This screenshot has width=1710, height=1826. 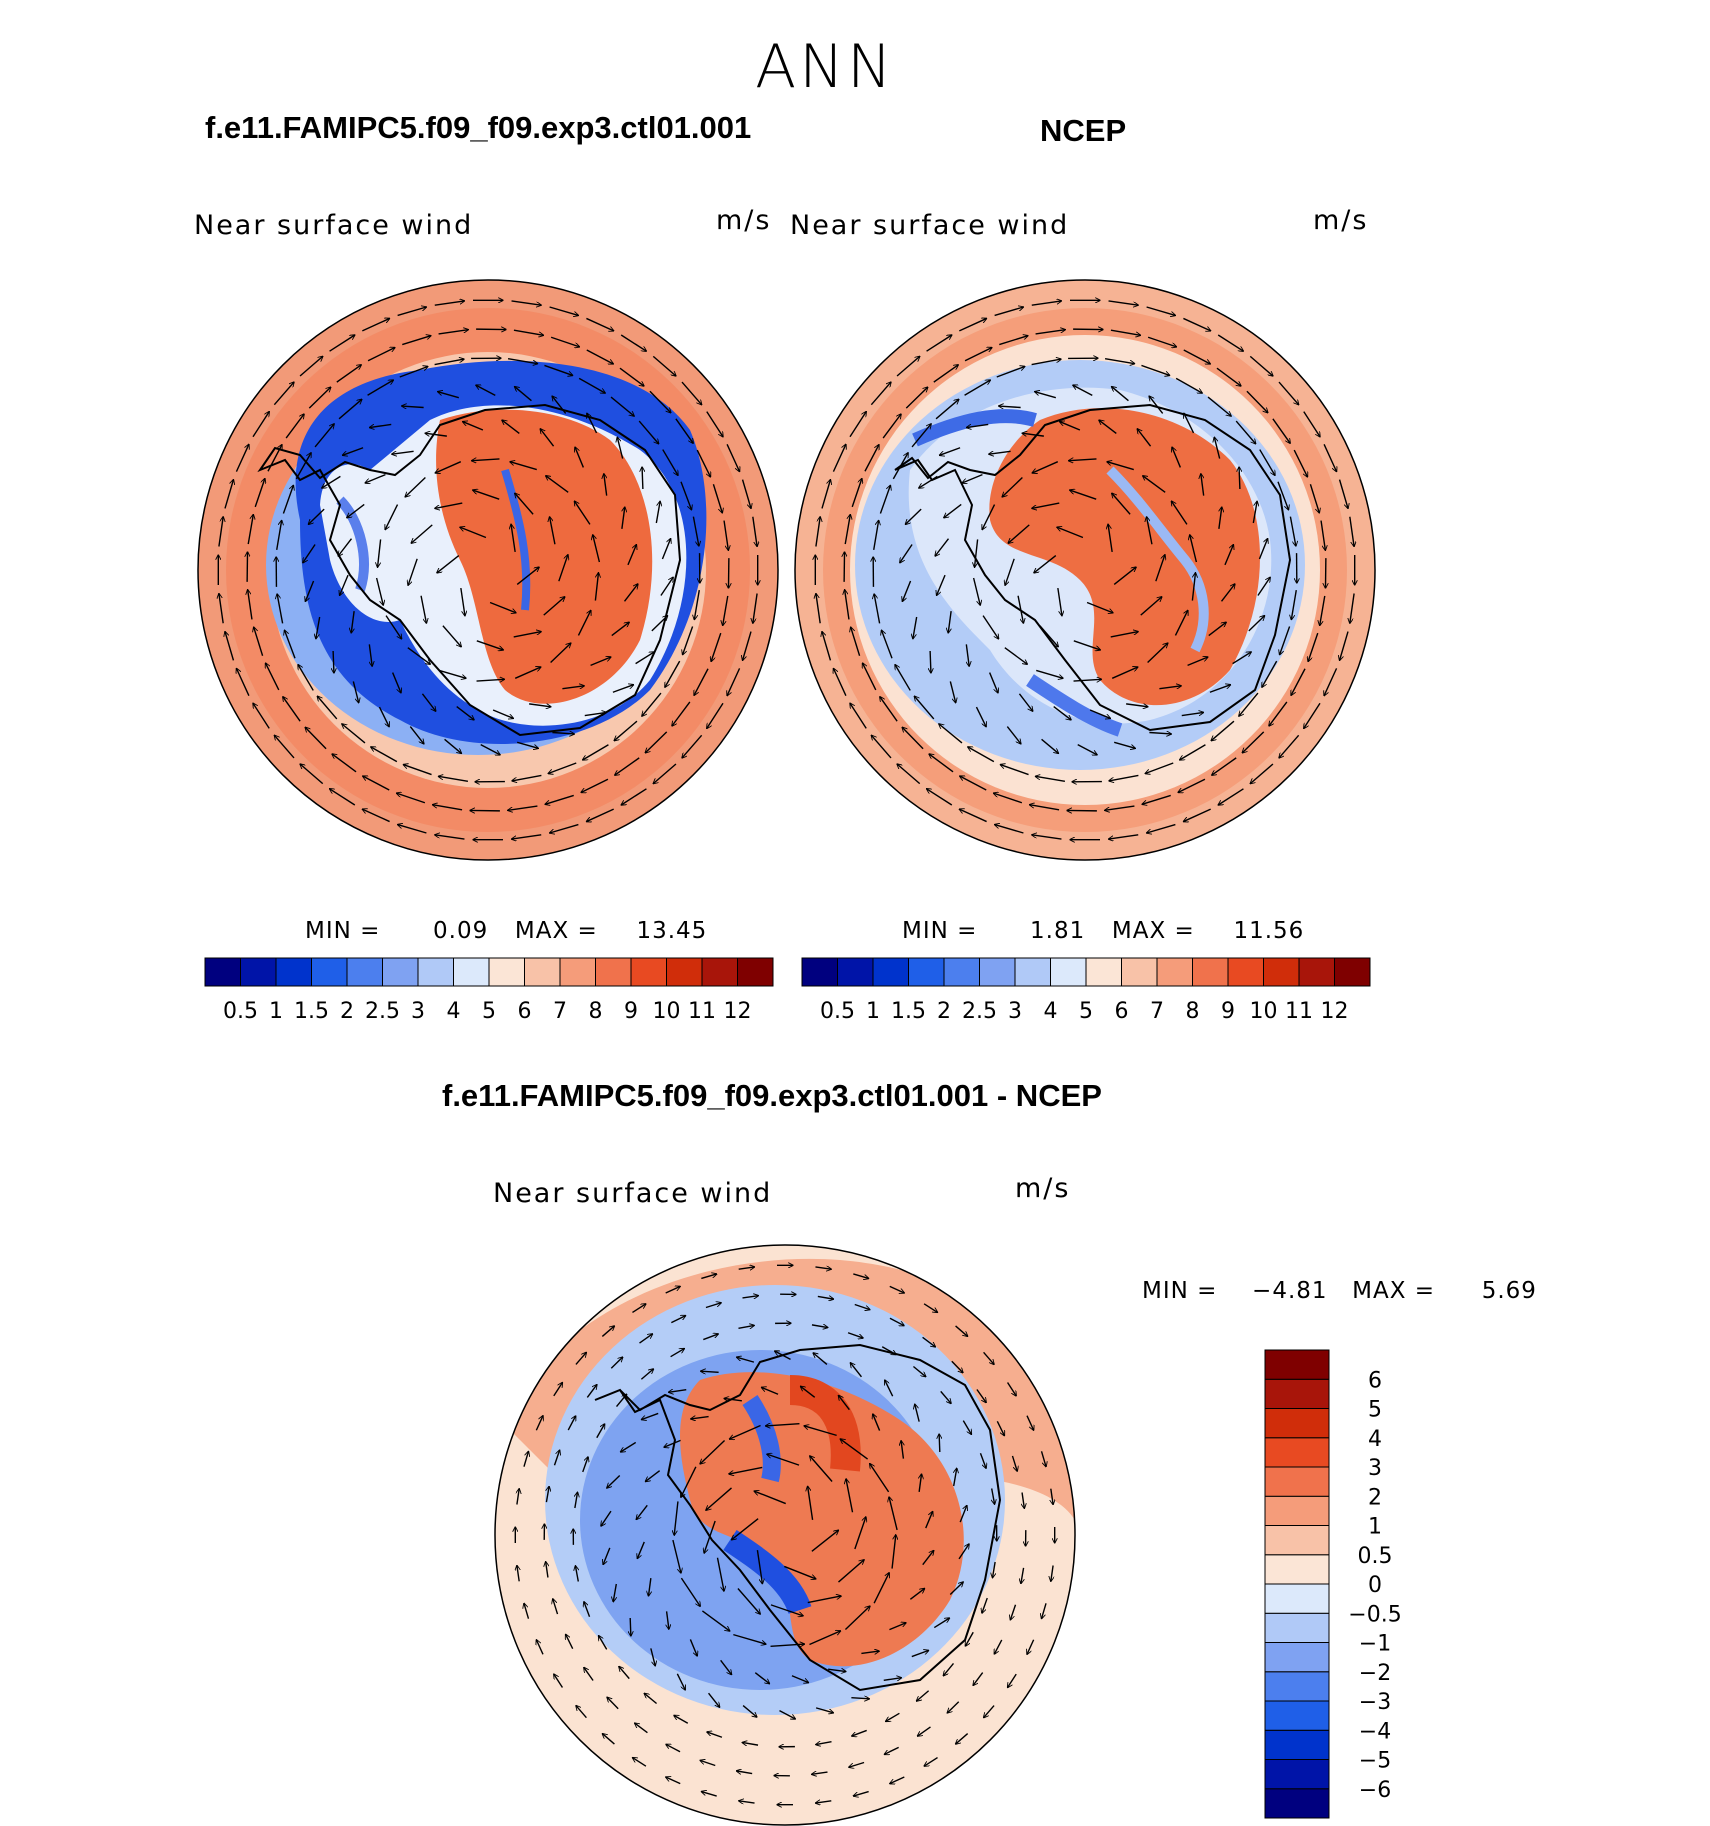 What do you see at coordinates (1375, 1761) in the screenshot?
I see `cbar3-tick-label: −5` at bounding box center [1375, 1761].